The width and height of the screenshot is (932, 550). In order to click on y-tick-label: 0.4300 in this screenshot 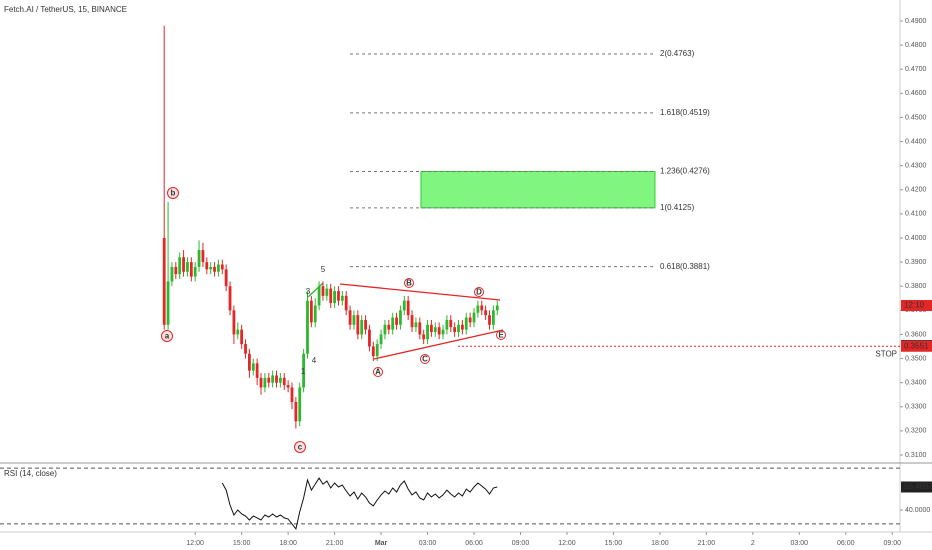, I will do `click(916, 165)`.